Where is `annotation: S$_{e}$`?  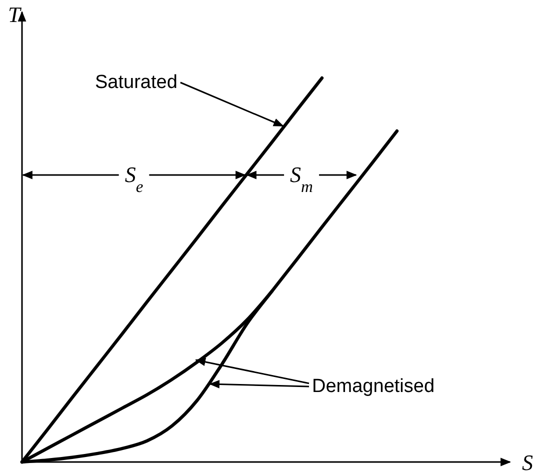 annotation: S$_{e}$ is located at coordinates (134, 179).